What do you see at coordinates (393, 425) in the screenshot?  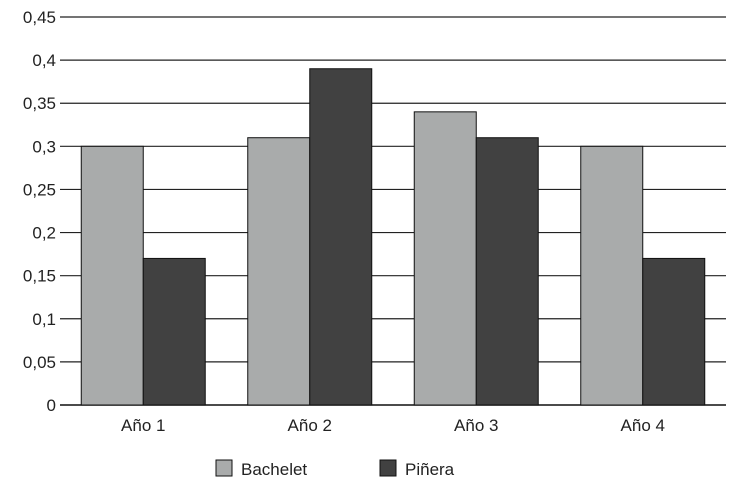 I see `x-axis-labels: Año 1 Año 2 Año 3 Año 4` at bounding box center [393, 425].